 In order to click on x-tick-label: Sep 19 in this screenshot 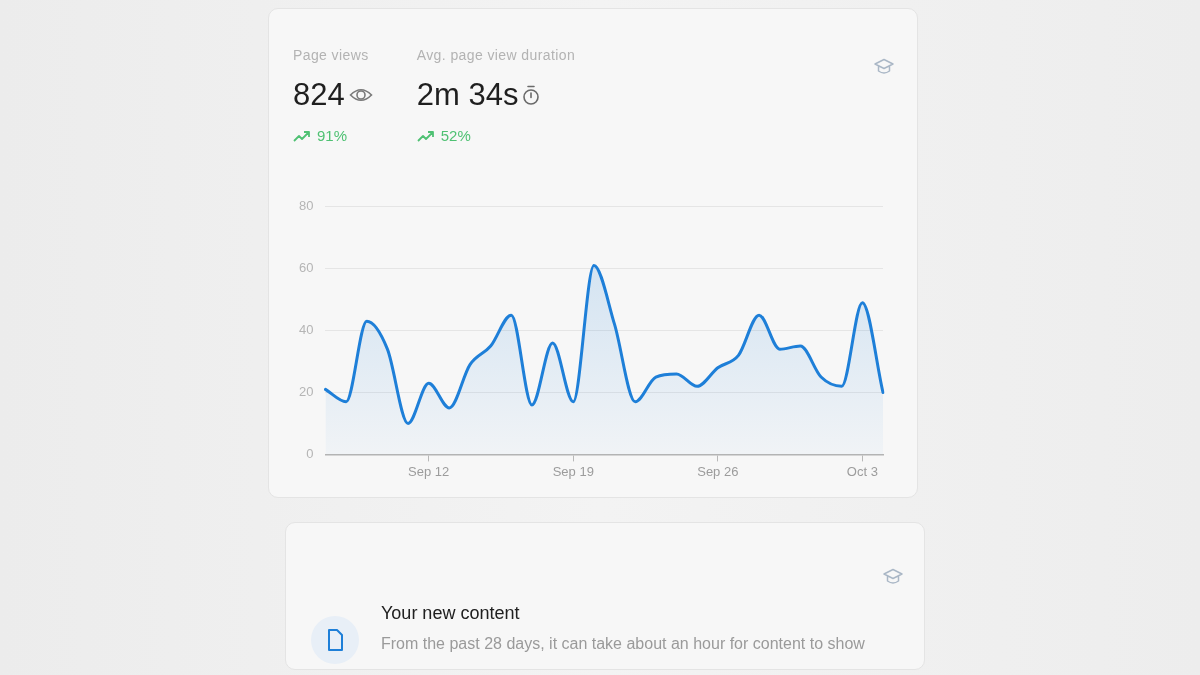, I will do `click(573, 471)`.